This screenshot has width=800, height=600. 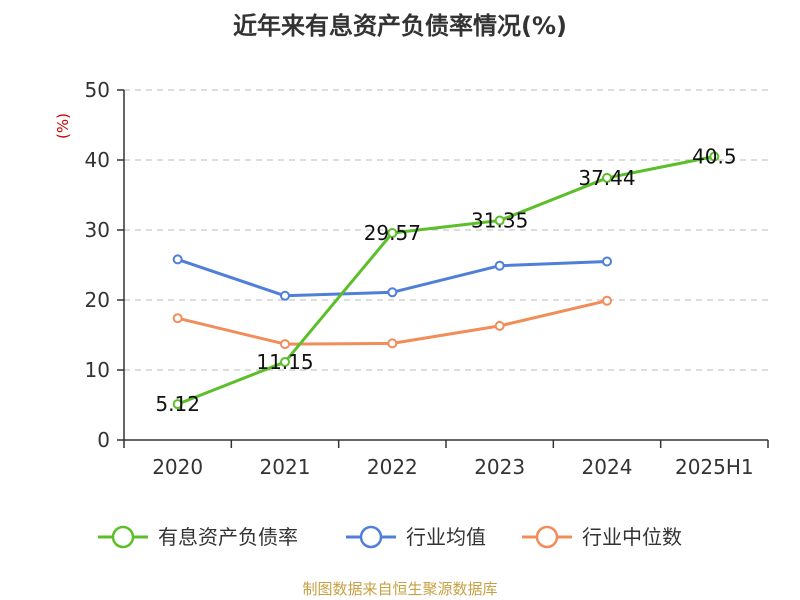 What do you see at coordinates (228, 537) in the screenshot?
I see `legend-label: 有息资产负债率` at bounding box center [228, 537].